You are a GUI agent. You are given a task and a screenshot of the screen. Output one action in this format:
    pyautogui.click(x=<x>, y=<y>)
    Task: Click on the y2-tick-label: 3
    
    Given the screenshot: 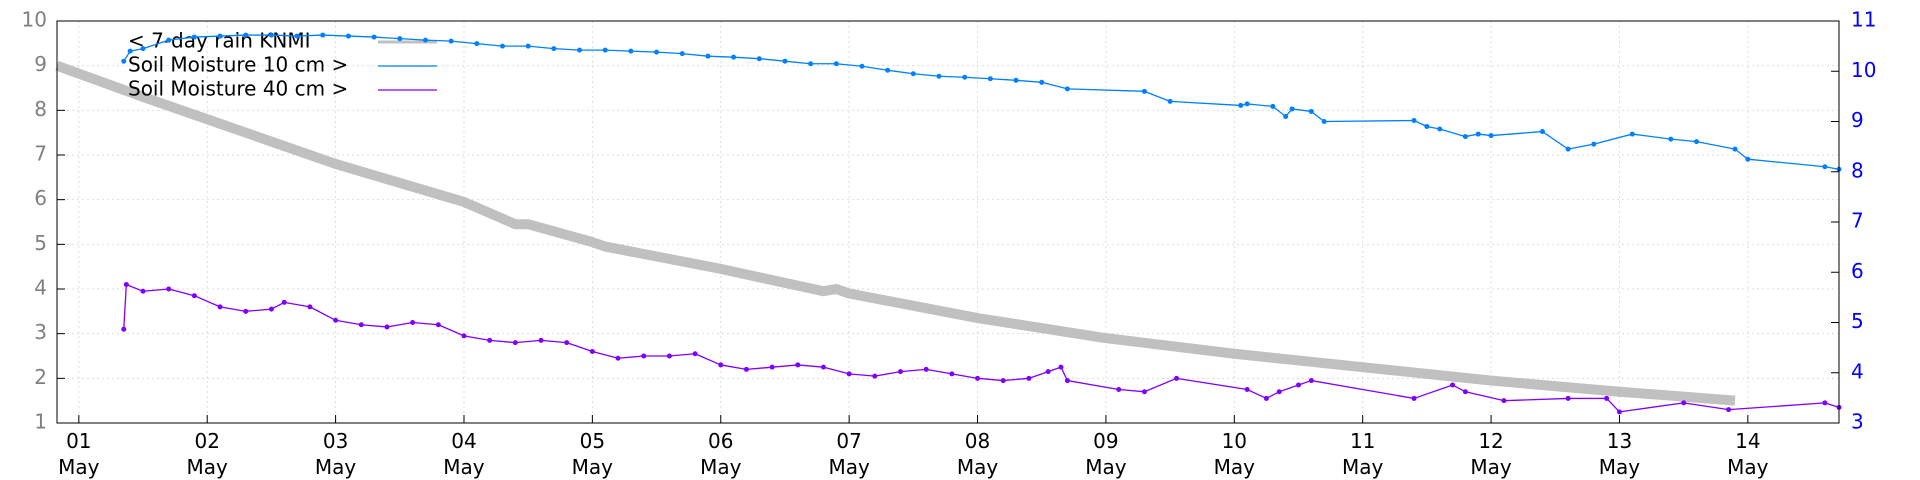 What is the action you would take?
    pyautogui.click(x=1857, y=422)
    